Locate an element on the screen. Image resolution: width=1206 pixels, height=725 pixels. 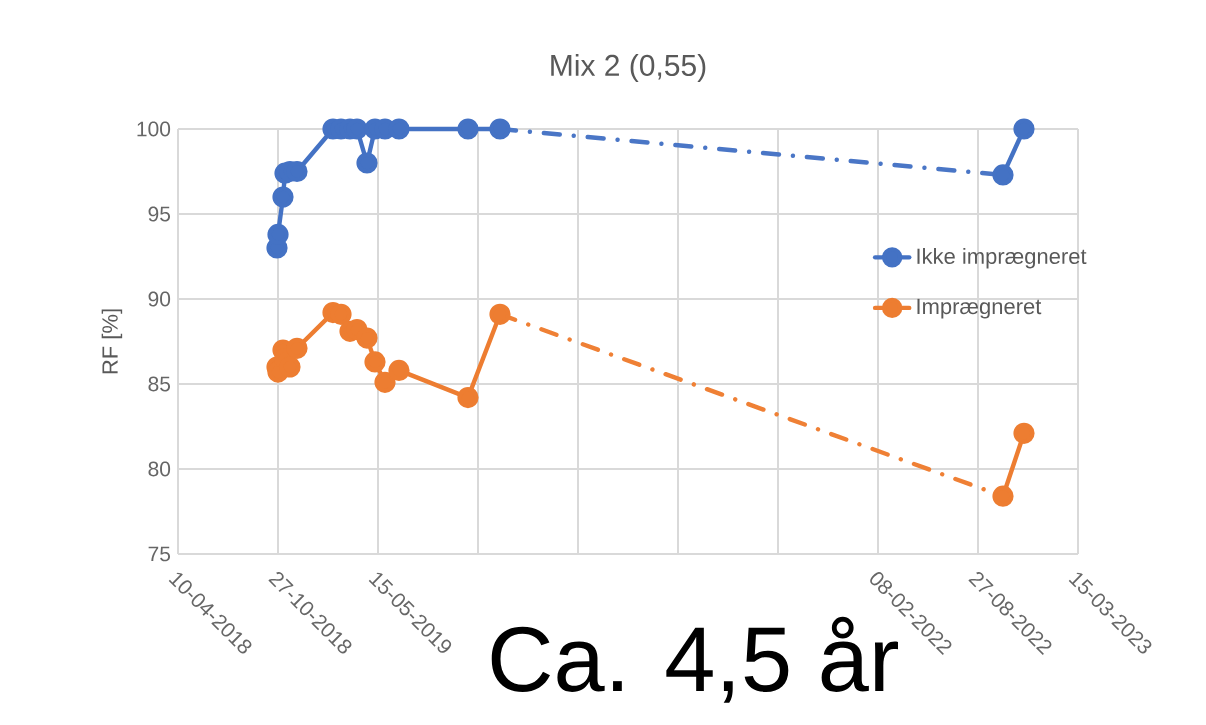
y-tick-label: 85 is located at coordinates (159, 384).